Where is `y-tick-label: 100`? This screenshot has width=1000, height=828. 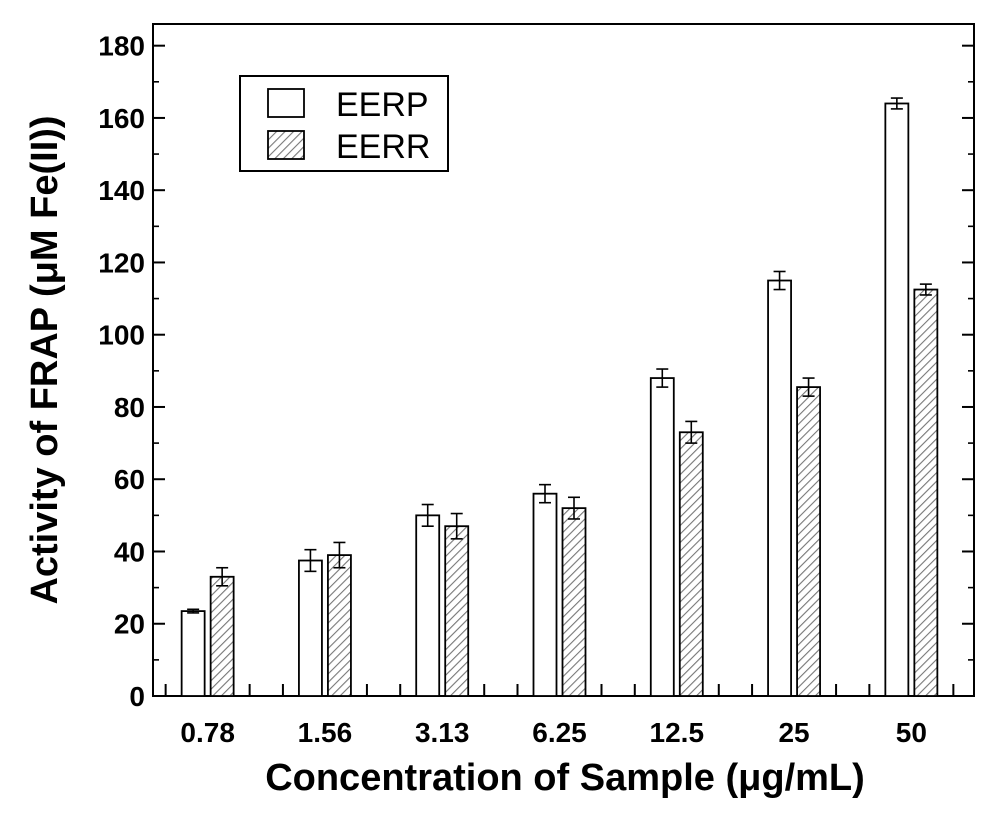
y-tick-label: 100 is located at coordinates (121, 335).